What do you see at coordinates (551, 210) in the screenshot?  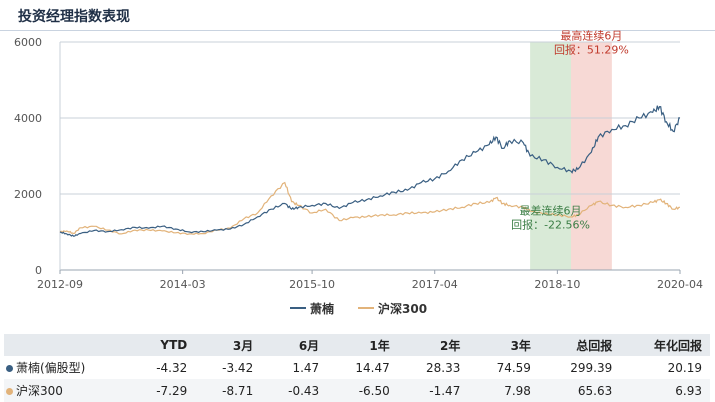 I see `annotation-text: 最差连续6月` at bounding box center [551, 210].